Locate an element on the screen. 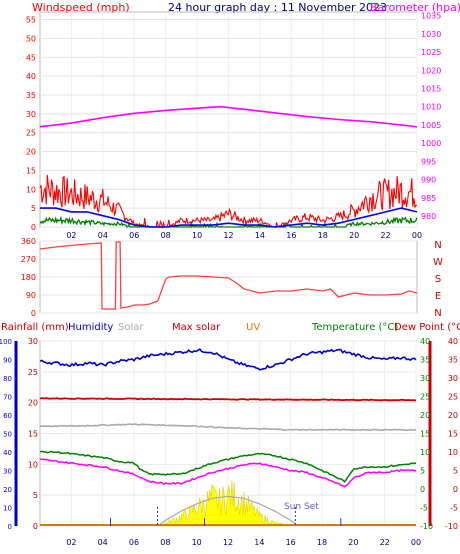 This screenshot has width=460, height=554. solar-area is located at coordinates (228, 503).